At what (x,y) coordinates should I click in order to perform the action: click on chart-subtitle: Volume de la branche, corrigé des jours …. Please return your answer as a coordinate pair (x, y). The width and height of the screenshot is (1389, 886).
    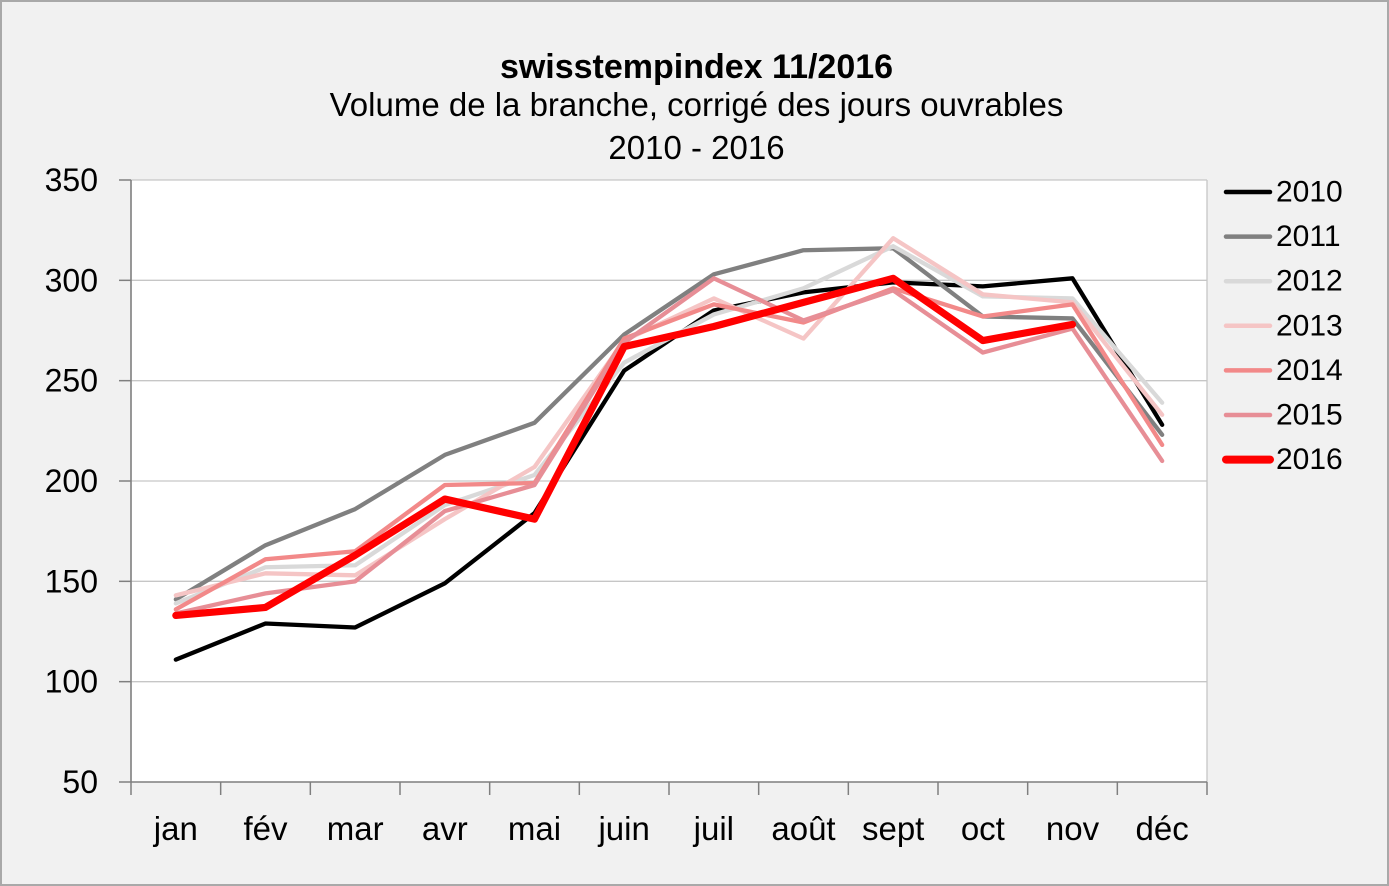
    Looking at the image, I should click on (696, 104).